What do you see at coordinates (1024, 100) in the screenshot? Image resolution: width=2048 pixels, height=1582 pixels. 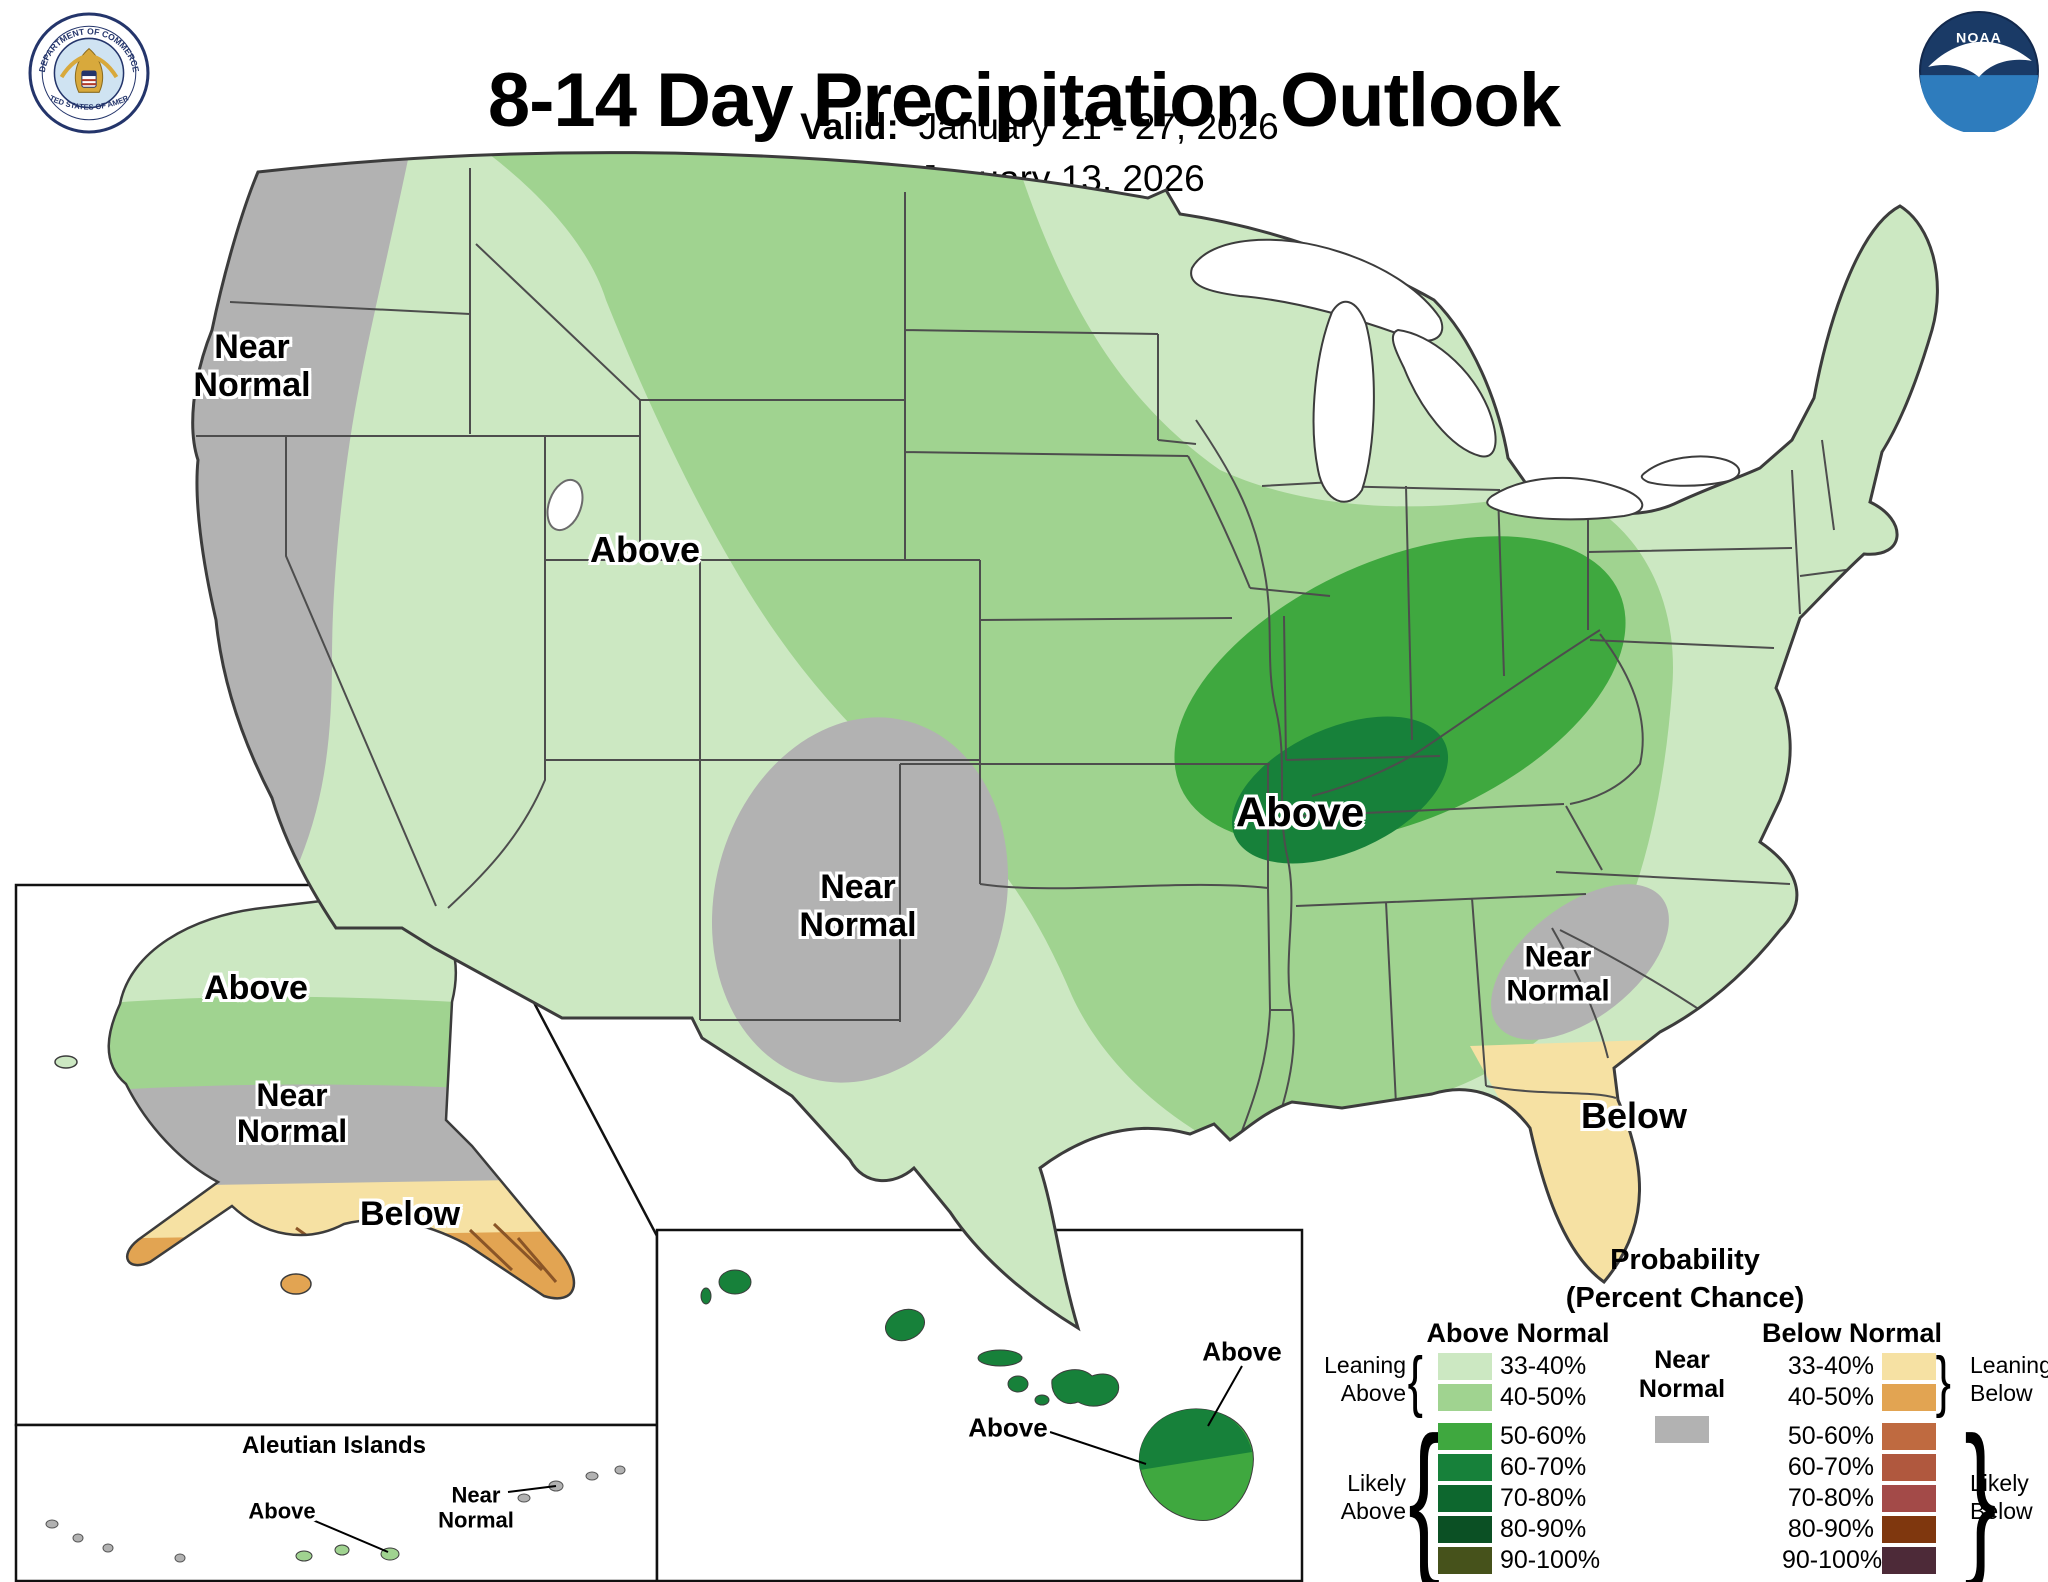 I see `page-title: 8-14 Day Precipitation Outlook` at bounding box center [1024, 100].